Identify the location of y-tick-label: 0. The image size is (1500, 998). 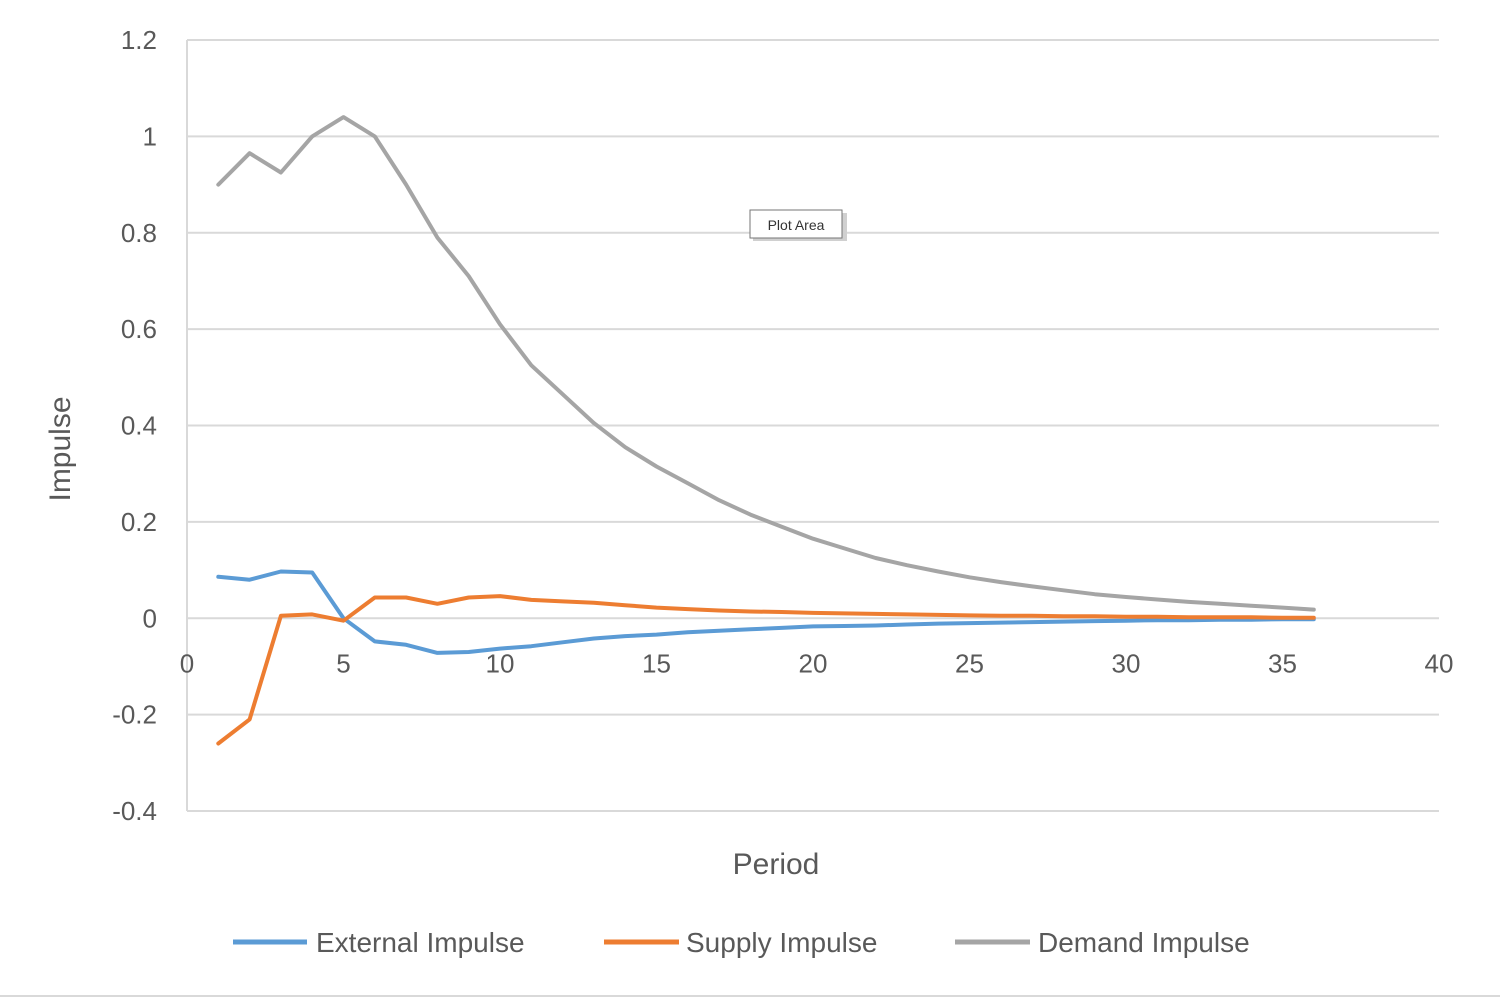
(150, 618).